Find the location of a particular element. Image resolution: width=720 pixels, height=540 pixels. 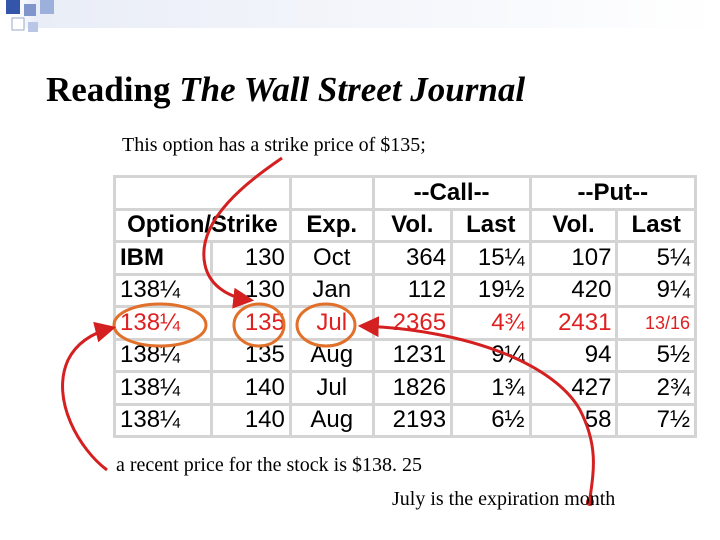

group-header-row: --Call-- --Put-- is located at coordinates (405, 193).